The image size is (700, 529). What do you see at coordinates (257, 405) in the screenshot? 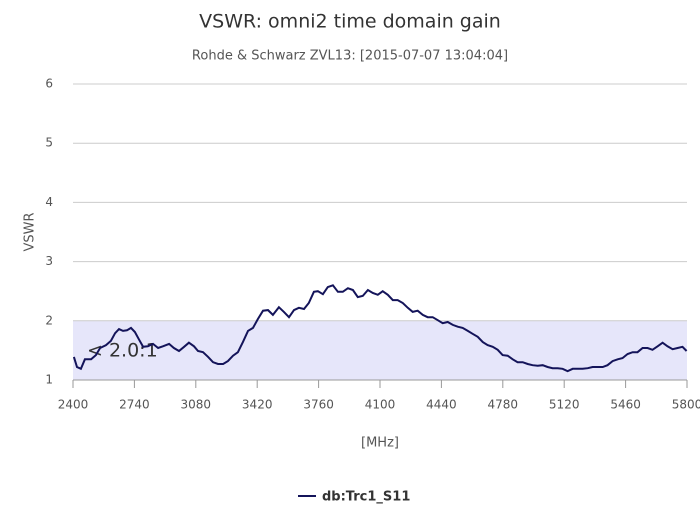
I see `x-tick-label: 3420` at bounding box center [257, 405].